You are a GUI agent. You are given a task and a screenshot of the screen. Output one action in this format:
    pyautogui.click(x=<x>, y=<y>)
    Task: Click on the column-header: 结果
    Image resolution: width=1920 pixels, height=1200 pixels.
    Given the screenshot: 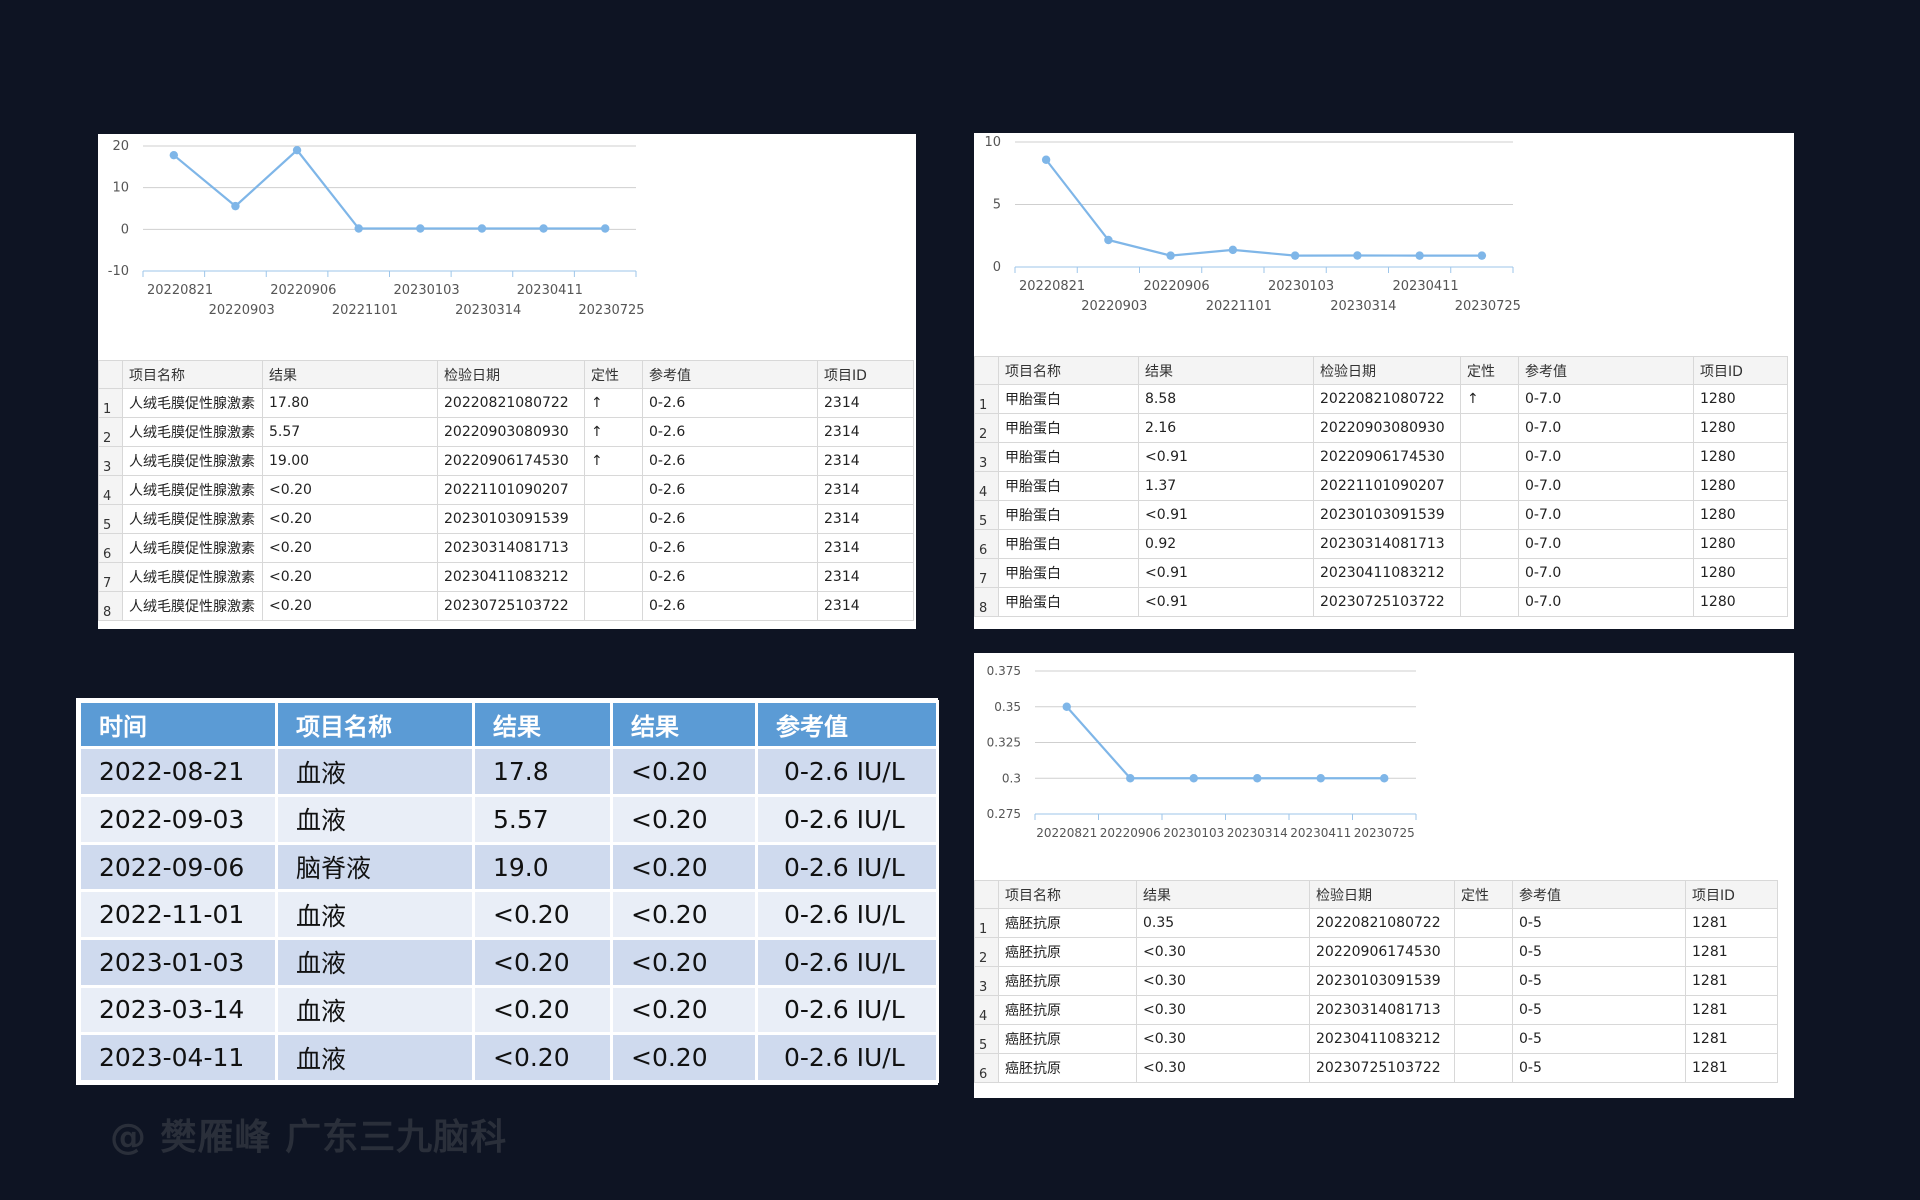 What is the action you would take?
    pyautogui.click(x=1223, y=894)
    